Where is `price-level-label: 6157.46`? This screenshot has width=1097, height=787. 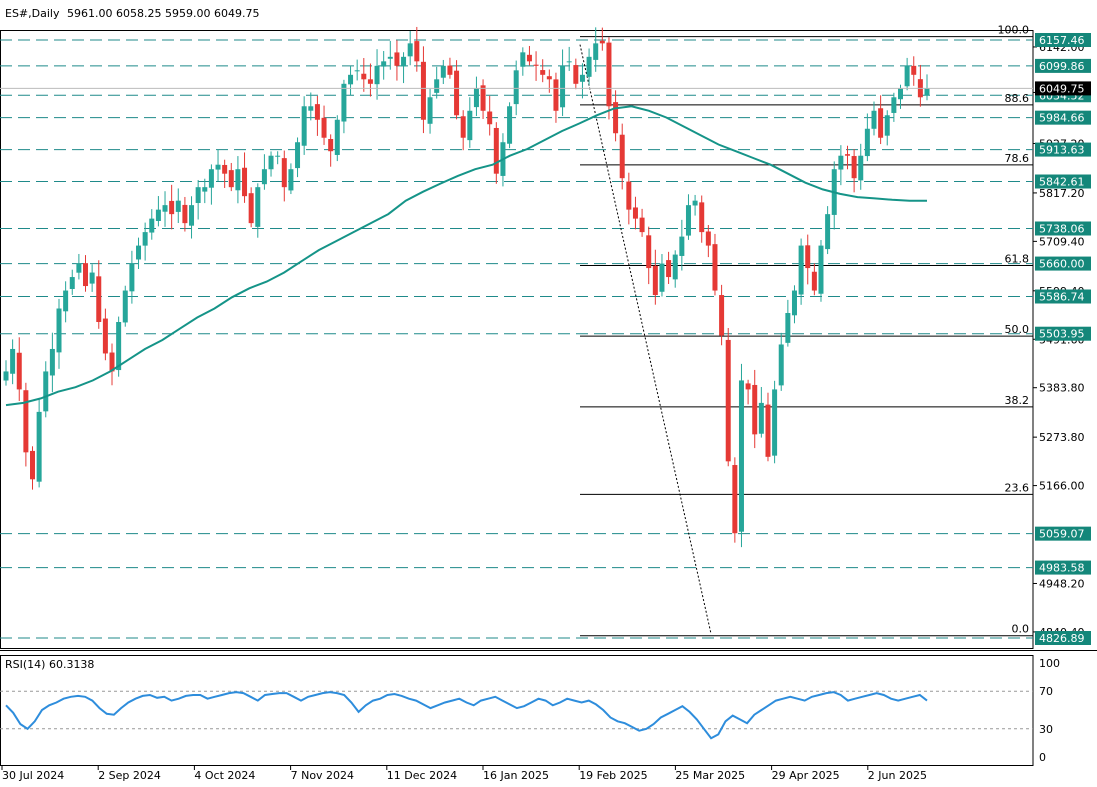
price-level-label: 6157.46 is located at coordinates (1063, 40).